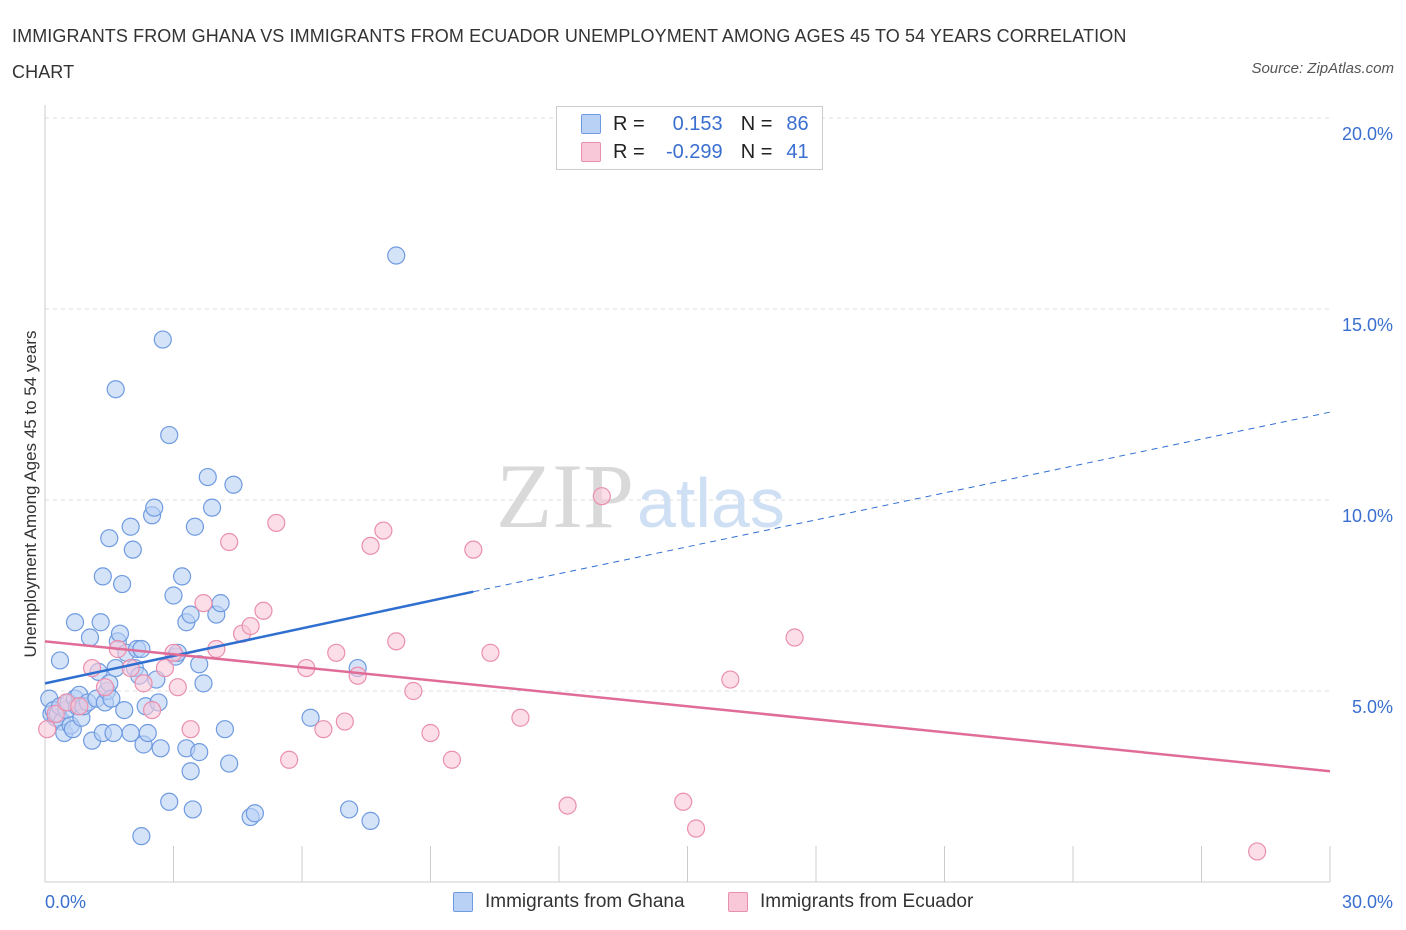 This screenshot has height=930, width=1406. Describe the element at coordinates (694, 151) in the screenshot. I see `legend-r-value-ecuador: -0.299` at that location.